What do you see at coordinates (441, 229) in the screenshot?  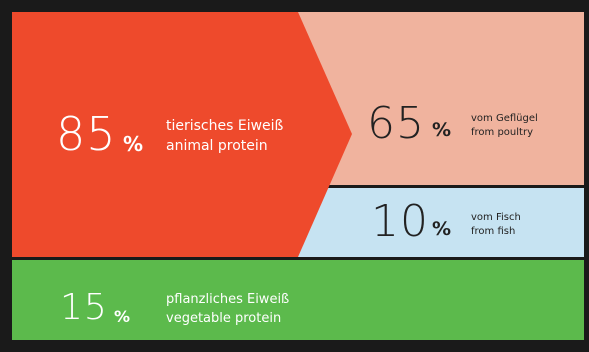 I see `fish-percent-sign: %` at bounding box center [441, 229].